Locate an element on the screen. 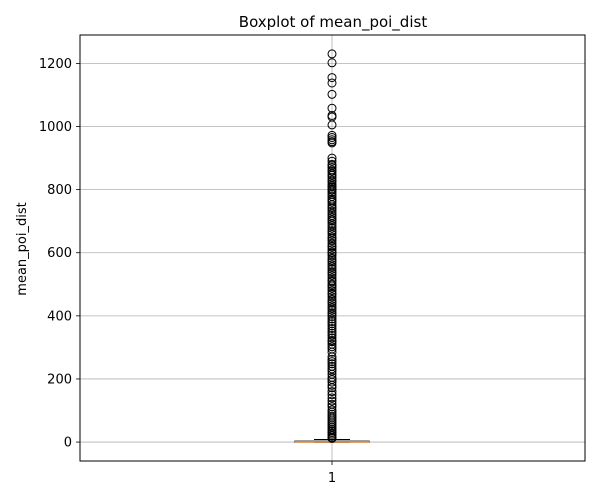 The height and width of the screenshot is (504, 600). y-tick-label: 0 is located at coordinates (68, 443).